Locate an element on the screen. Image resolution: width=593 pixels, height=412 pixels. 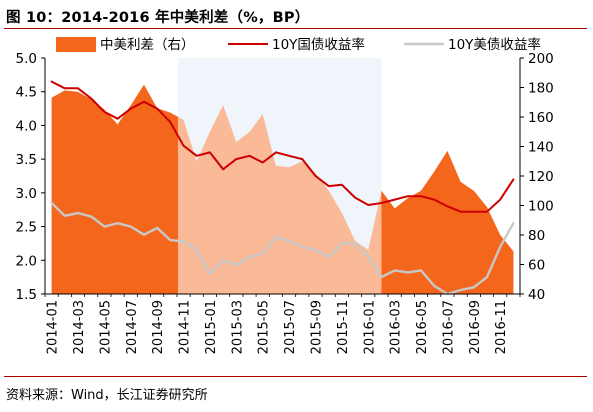
right-tick-label: 160 is located at coordinates (541, 118).